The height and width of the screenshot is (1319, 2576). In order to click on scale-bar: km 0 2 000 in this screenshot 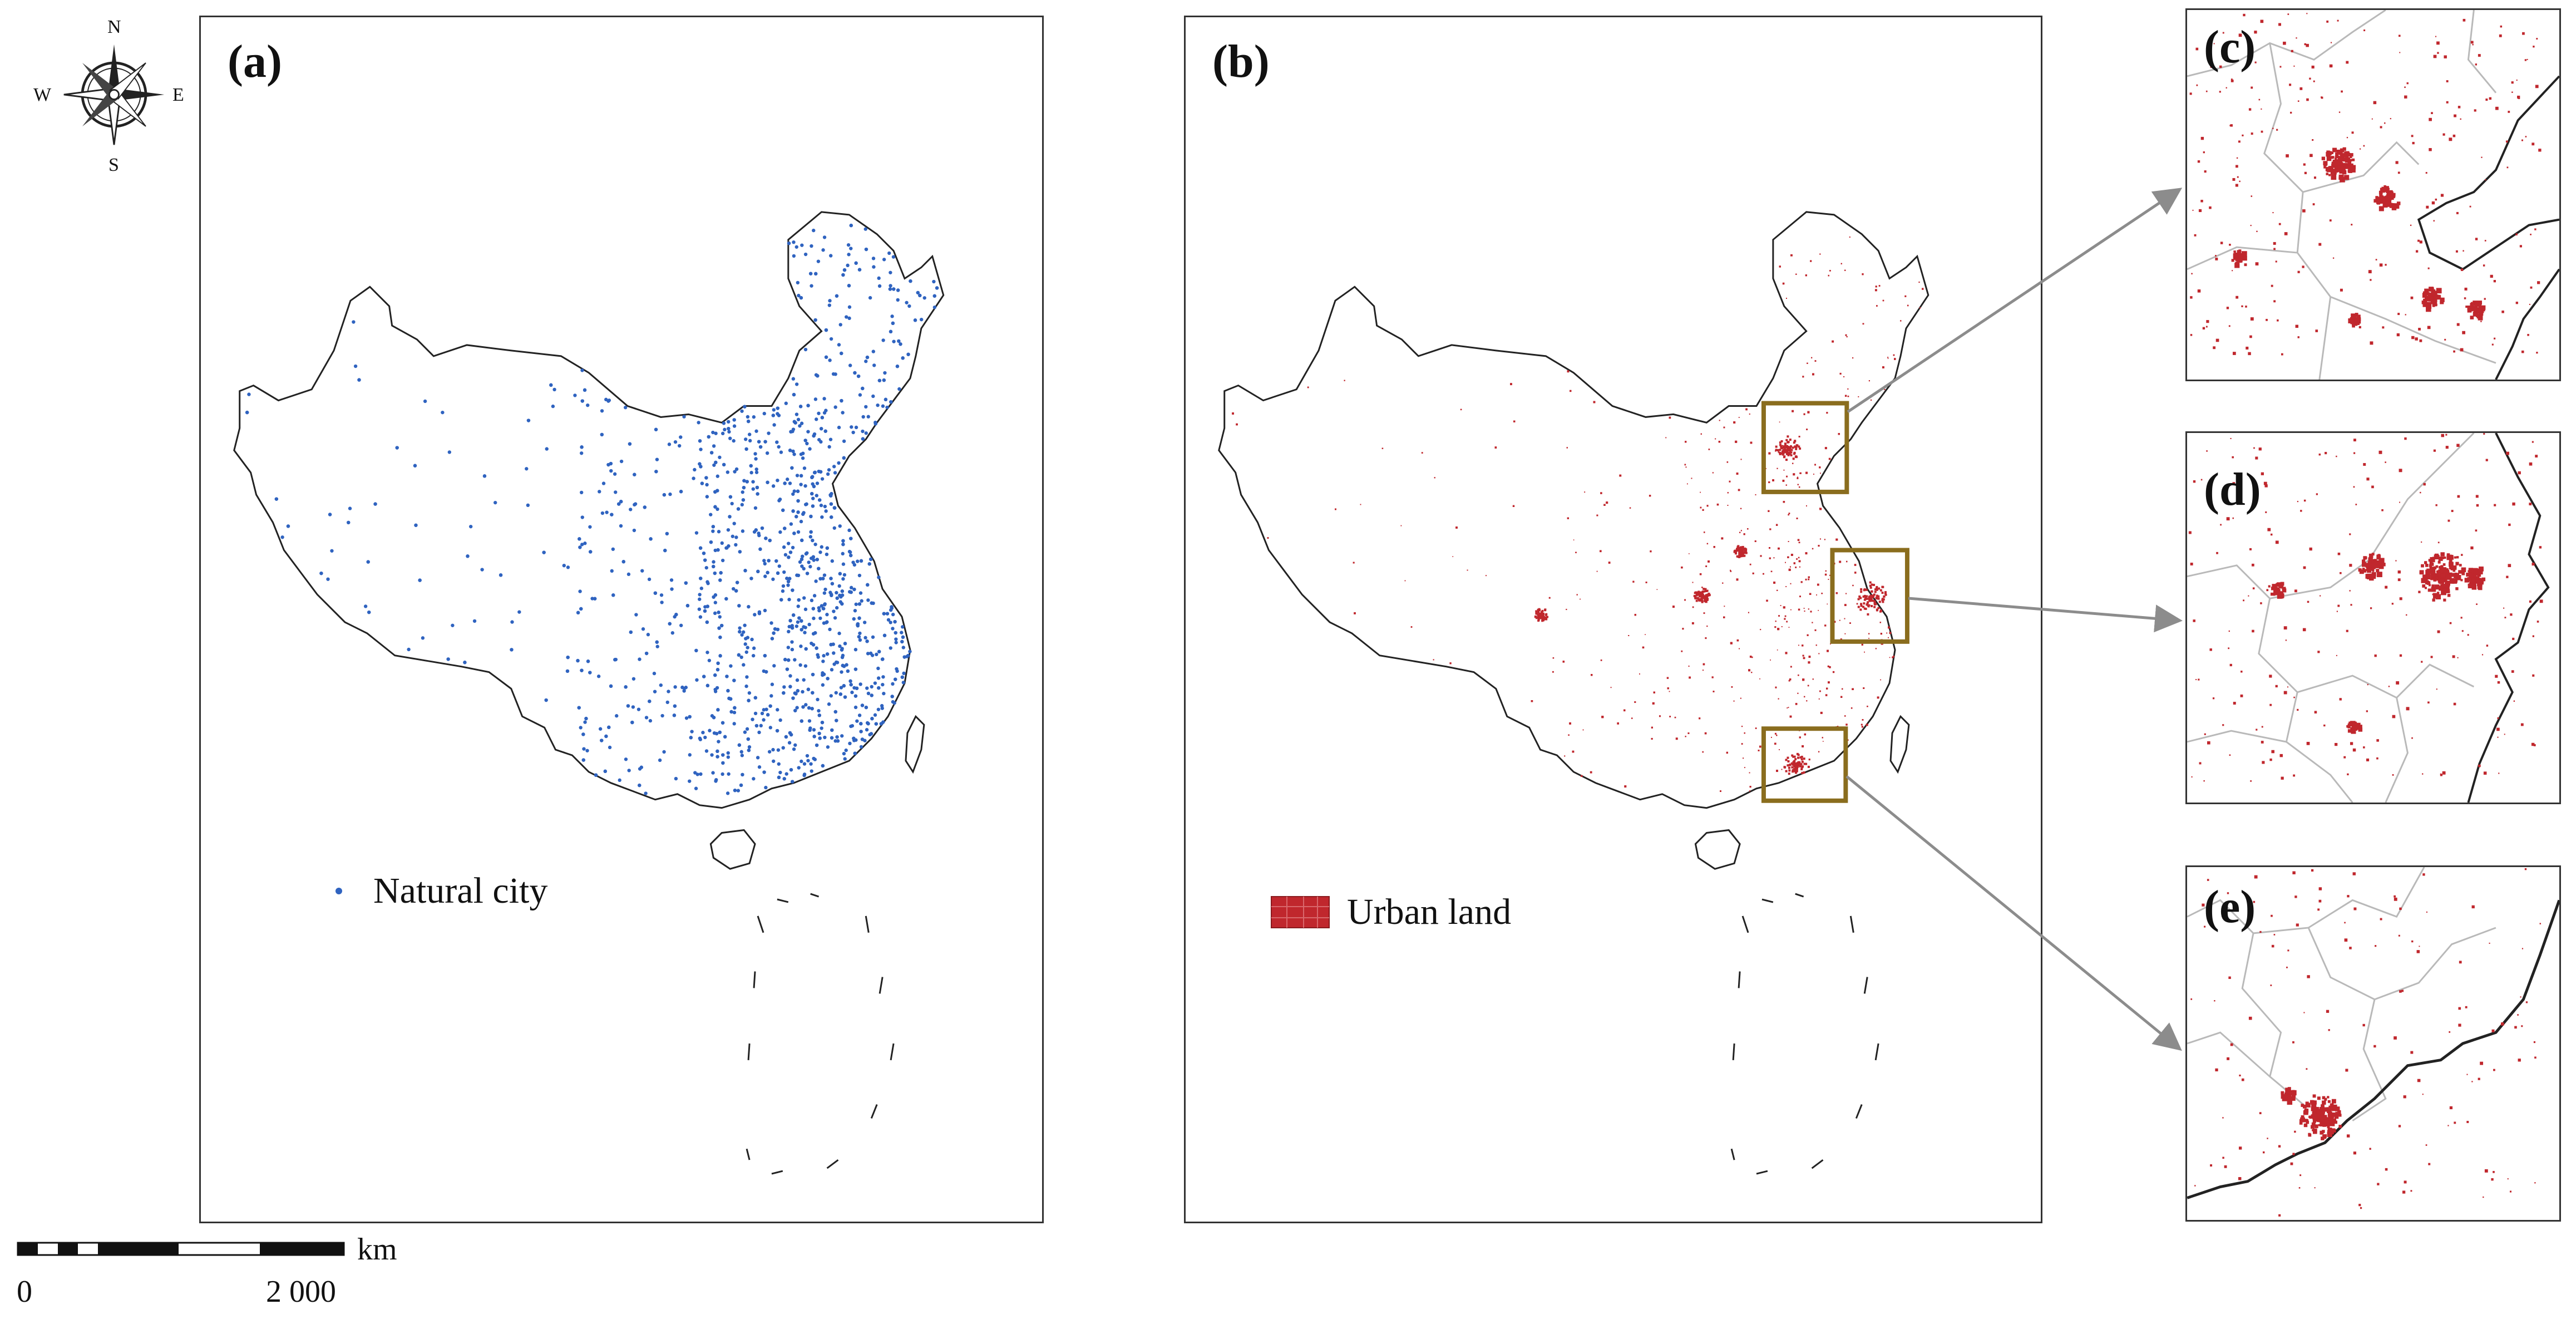, I will do `click(212, 1275)`.